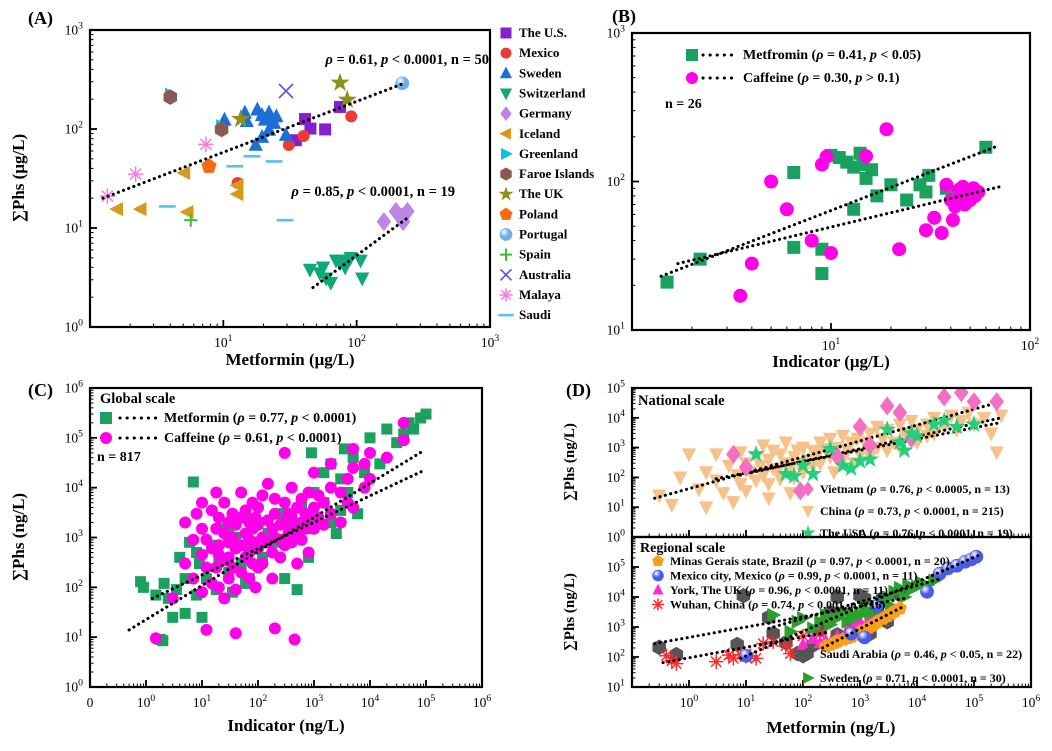  What do you see at coordinates (543, 32) in the screenshot?
I see `svg-text: The U.S.` at bounding box center [543, 32].